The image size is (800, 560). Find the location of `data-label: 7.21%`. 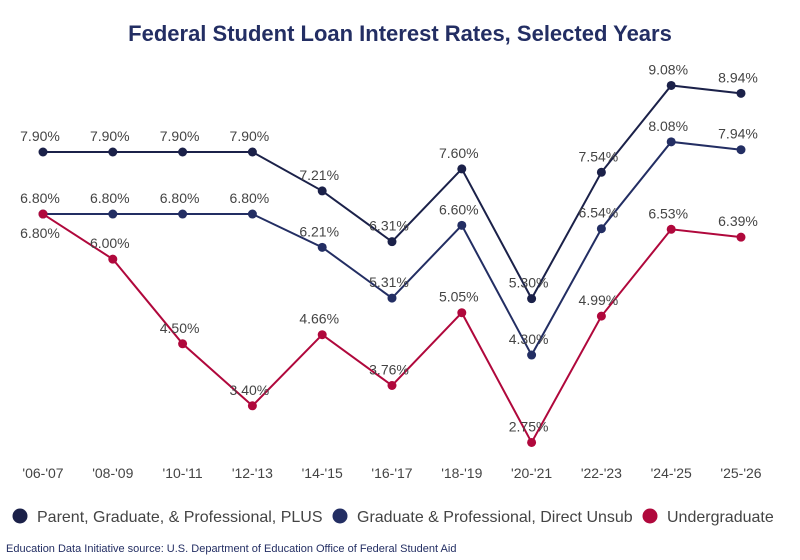

data-label: 7.21% is located at coordinates (319, 175).